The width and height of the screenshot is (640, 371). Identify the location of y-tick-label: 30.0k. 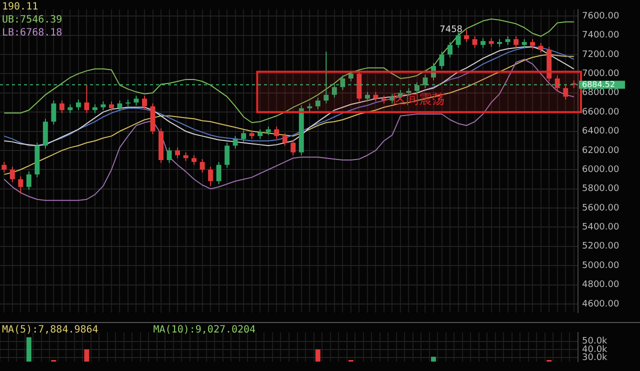
(595, 357).